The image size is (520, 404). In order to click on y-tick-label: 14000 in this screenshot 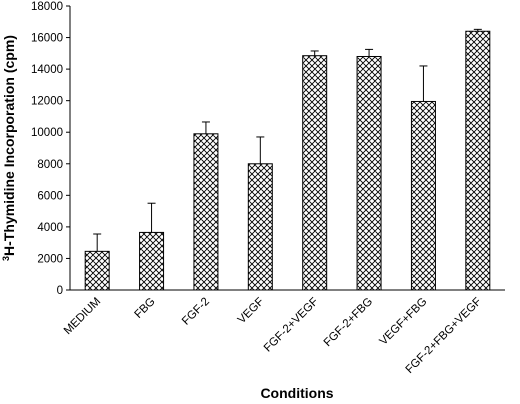, I will do `click(47, 70)`.